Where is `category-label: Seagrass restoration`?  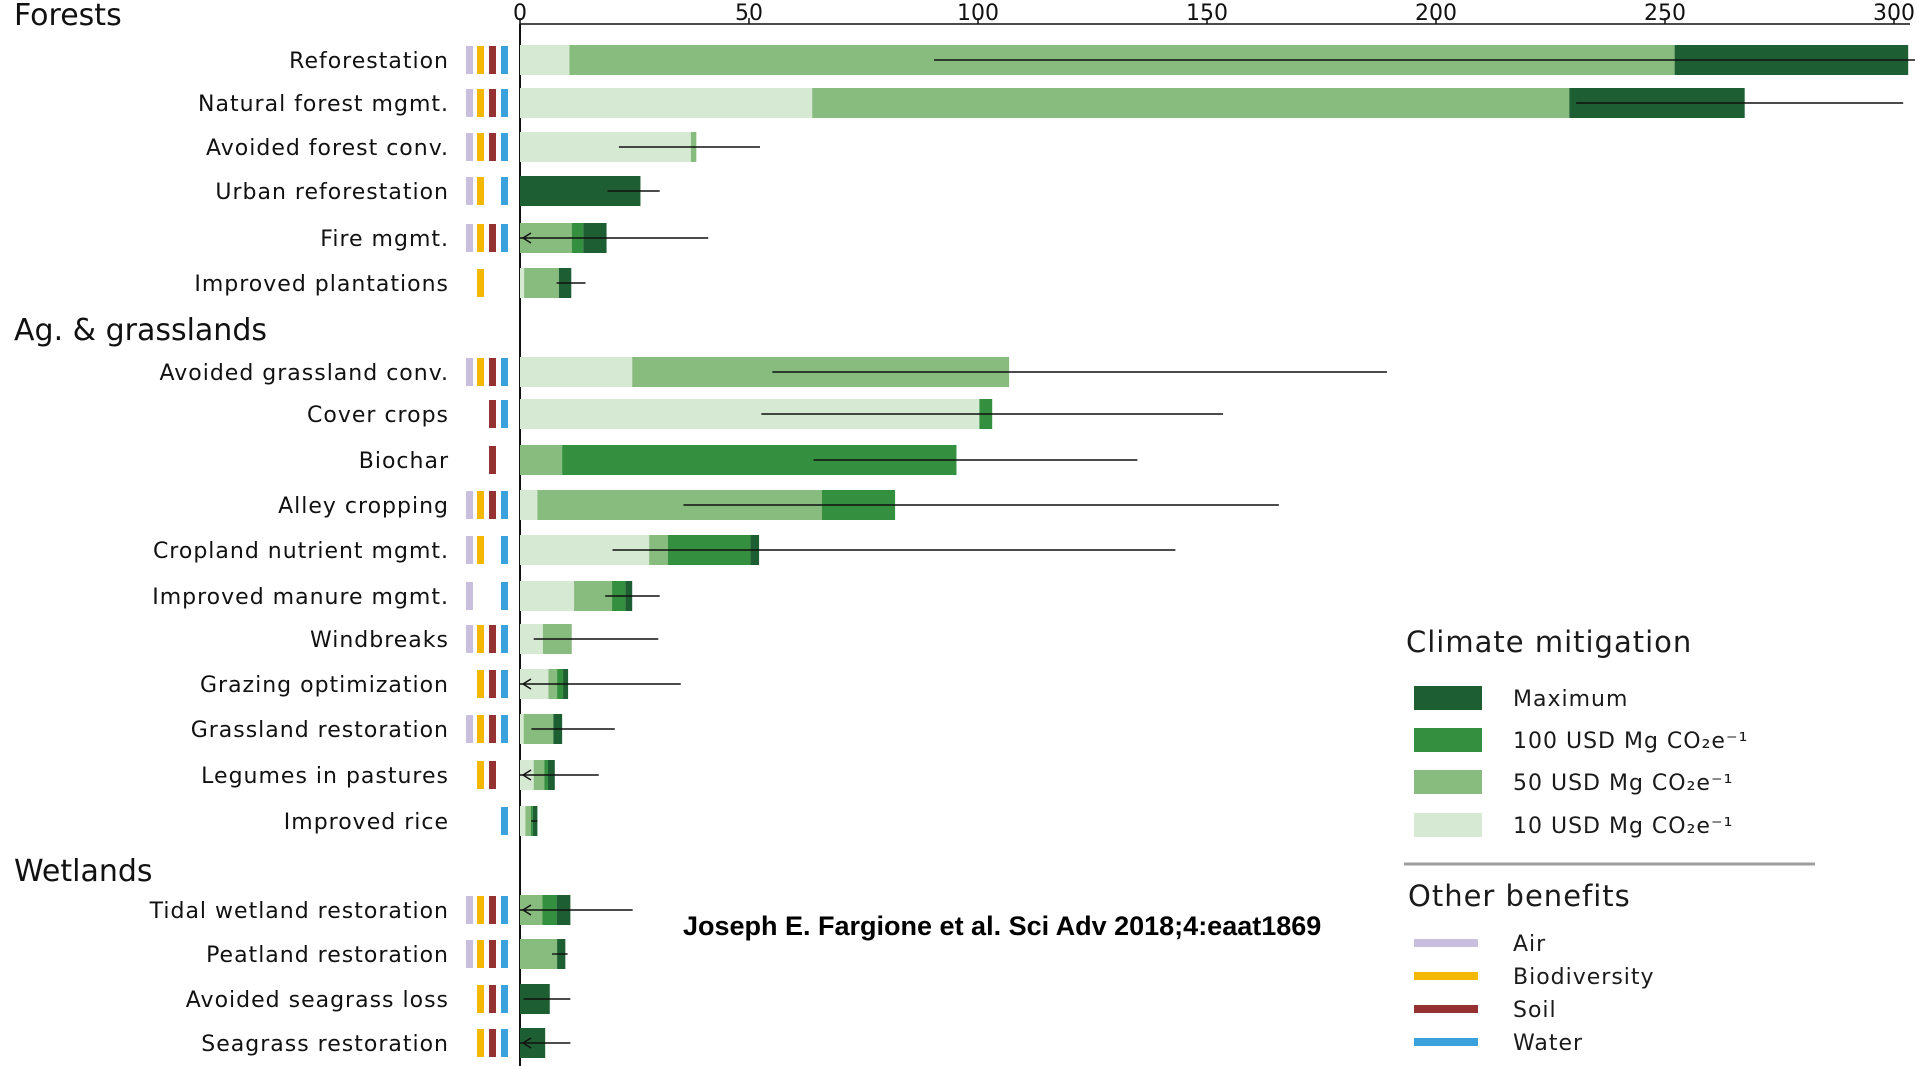 category-label: Seagrass restoration is located at coordinates (325, 1044).